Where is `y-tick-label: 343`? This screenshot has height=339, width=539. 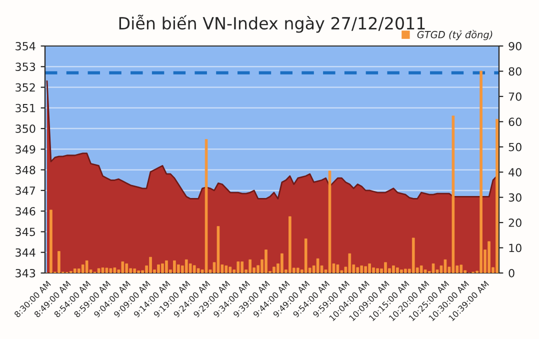
y-tick-label: 343 is located at coordinates (26, 273).